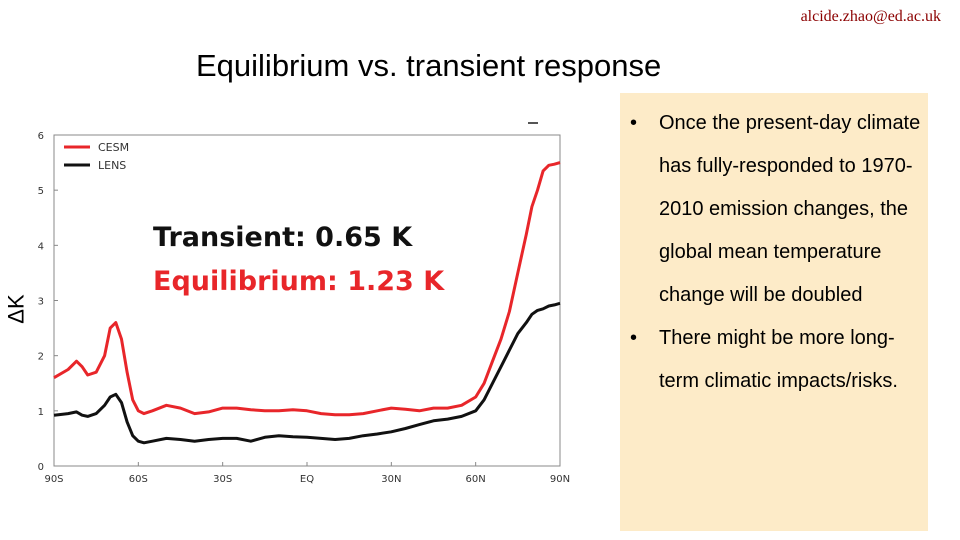 Image resolution: width=960 pixels, height=540 pixels. Describe the element at coordinates (112, 165) in the screenshot. I see `legend-label: LENS` at that location.